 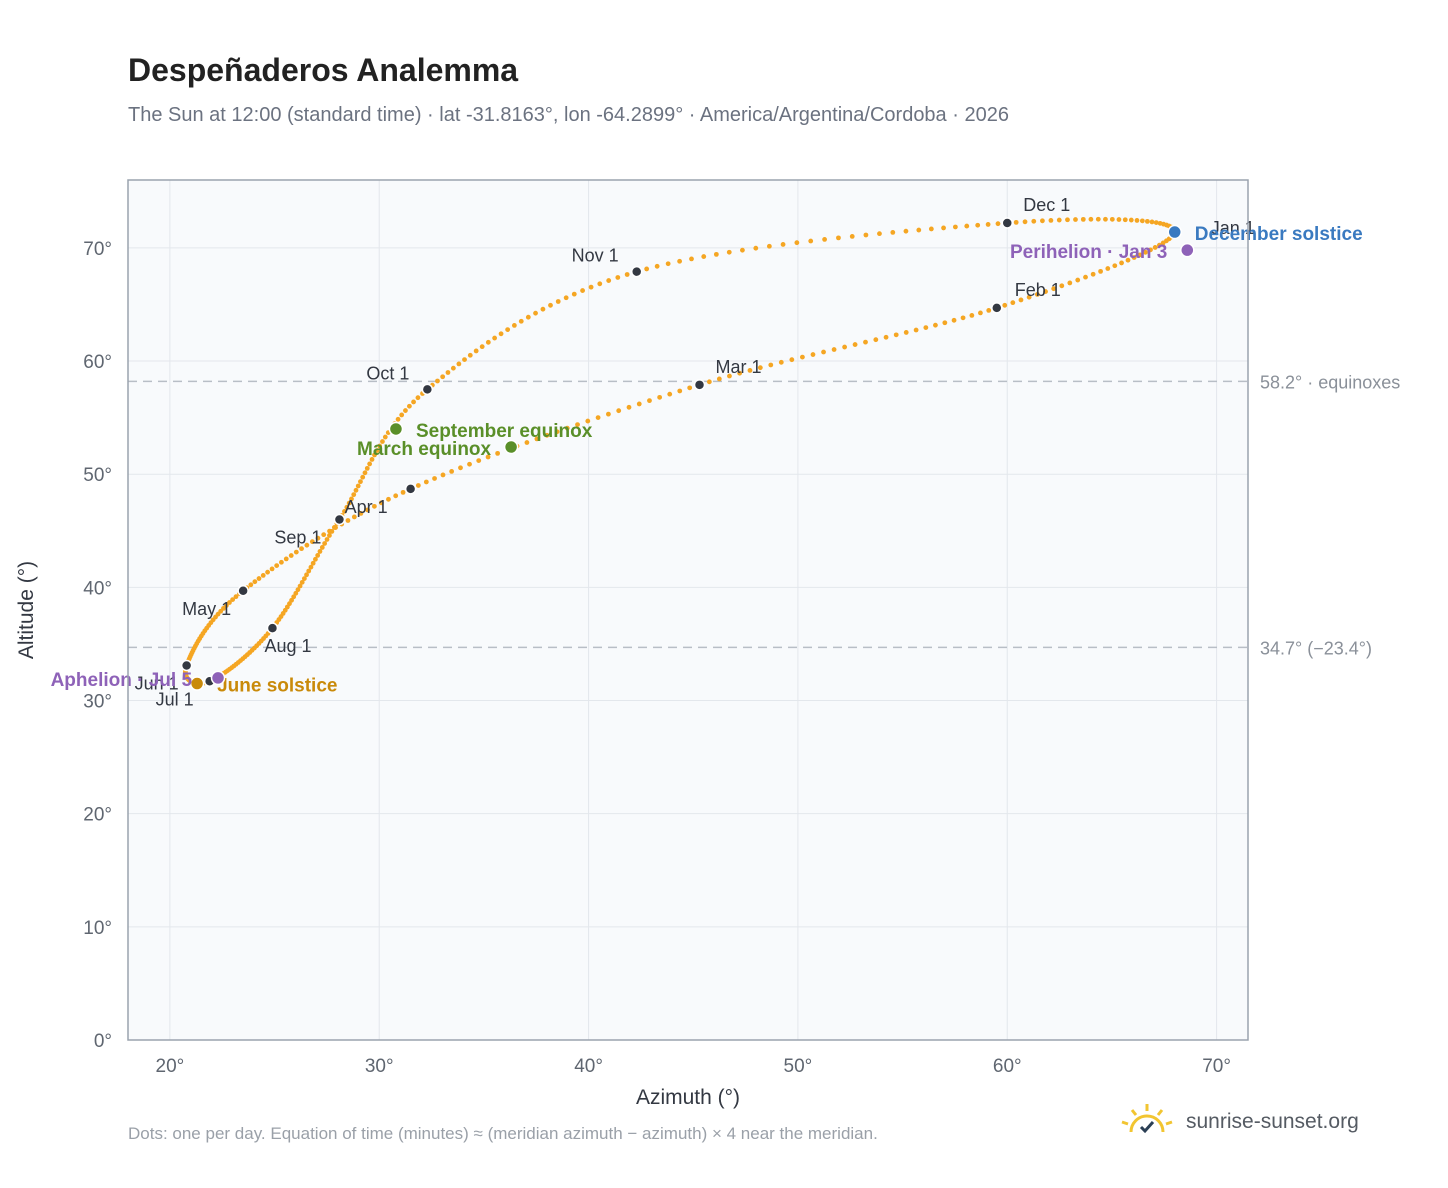 I want to click on event-label: Perihelion · Jan 3, so click(x=1088, y=252).